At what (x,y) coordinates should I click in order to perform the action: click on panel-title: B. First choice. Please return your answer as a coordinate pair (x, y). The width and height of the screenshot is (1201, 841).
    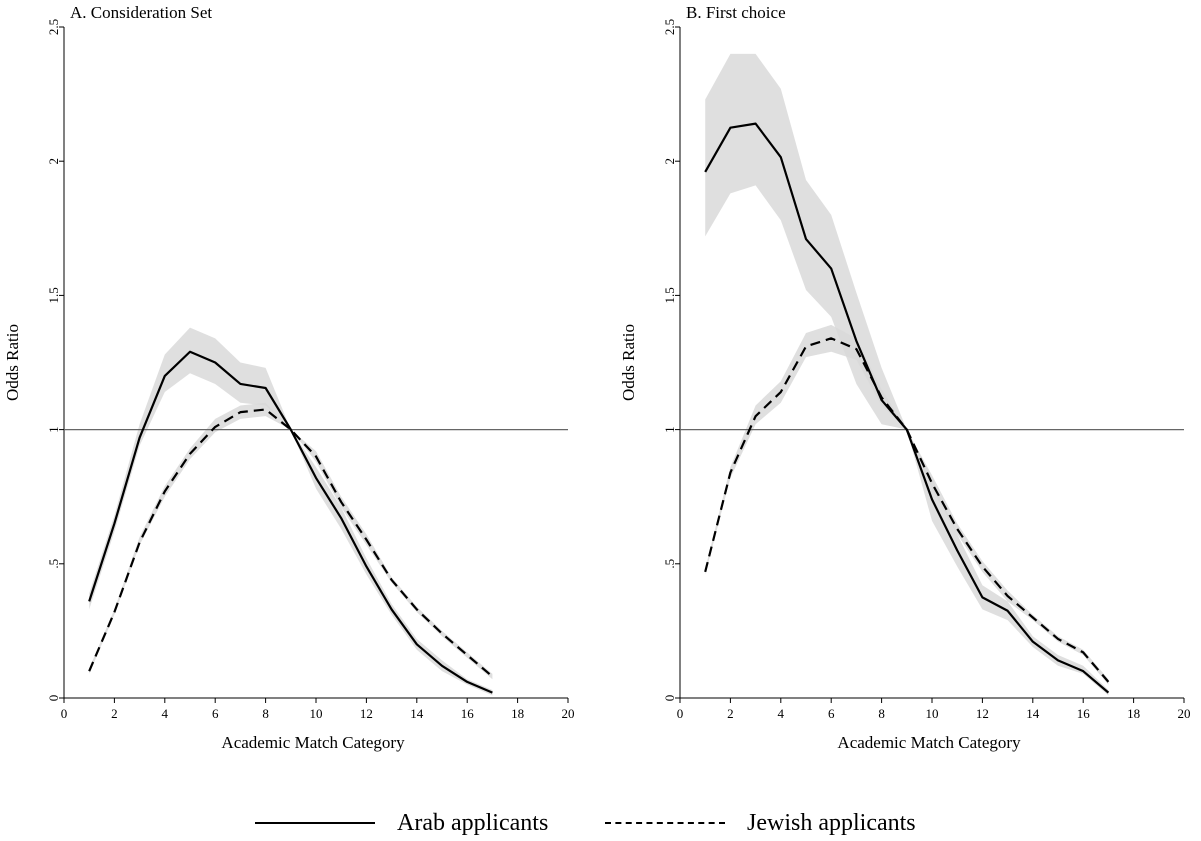
    Looking at the image, I should click on (736, 12).